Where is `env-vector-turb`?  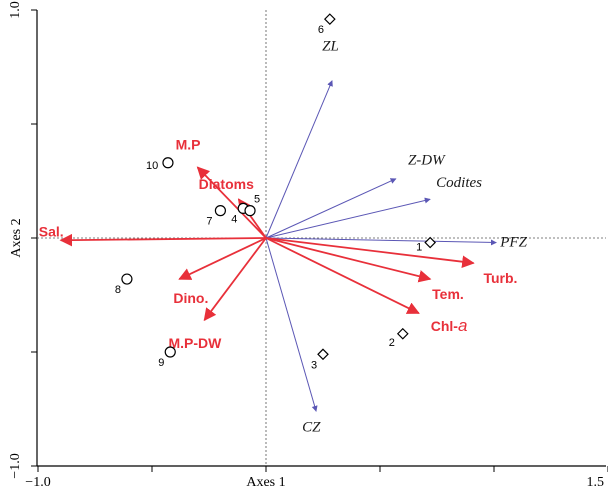 env-vector-turb is located at coordinates (370, 252).